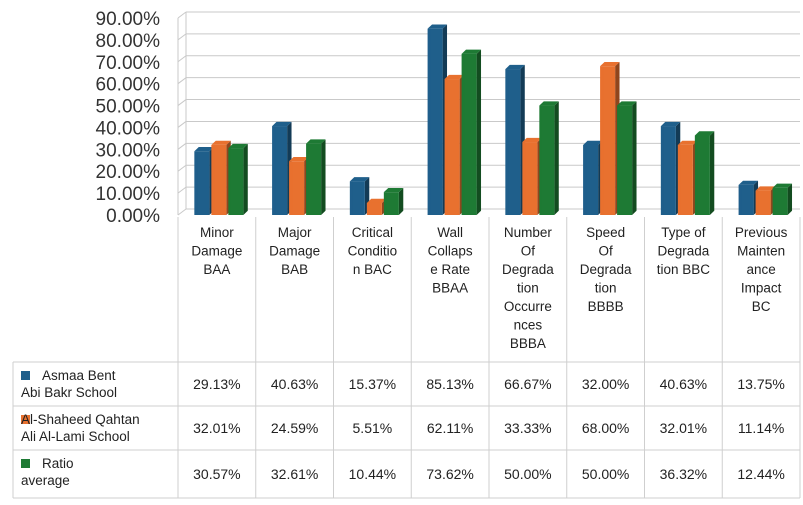 The image size is (803, 505). I want to click on table-cell-value: 15.37%, so click(372, 384).